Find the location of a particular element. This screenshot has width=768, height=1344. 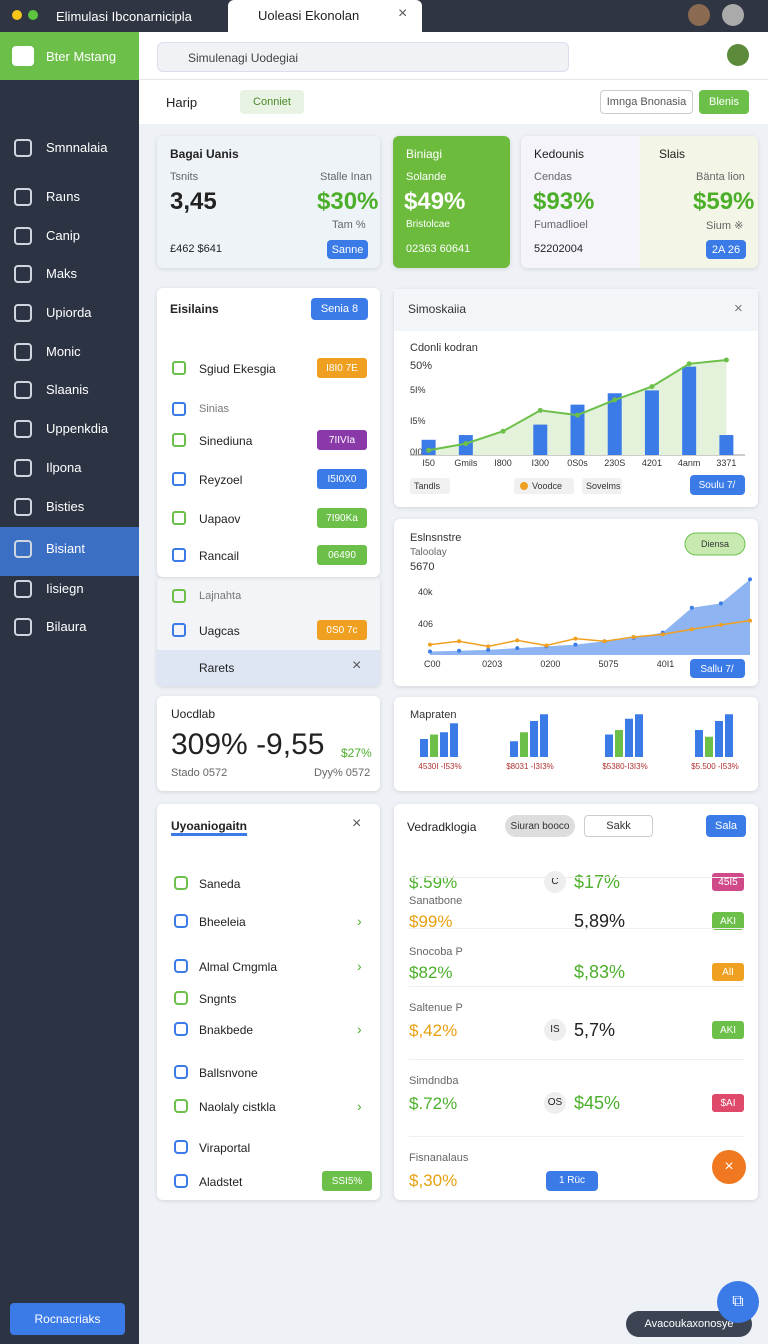

list-footer: Rarets × is located at coordinates (268, 668).